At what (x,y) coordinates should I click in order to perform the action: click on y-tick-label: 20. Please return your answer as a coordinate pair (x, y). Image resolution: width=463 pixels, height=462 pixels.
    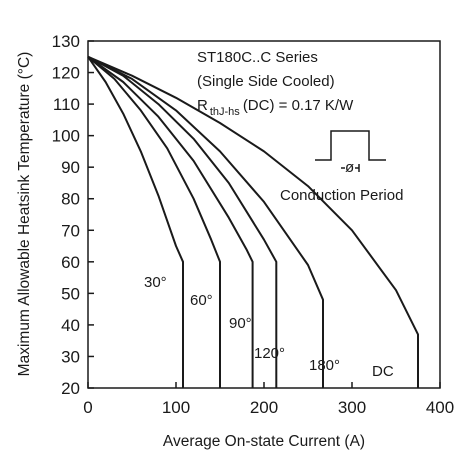
    Looking at the image, I should click on (70, 388).